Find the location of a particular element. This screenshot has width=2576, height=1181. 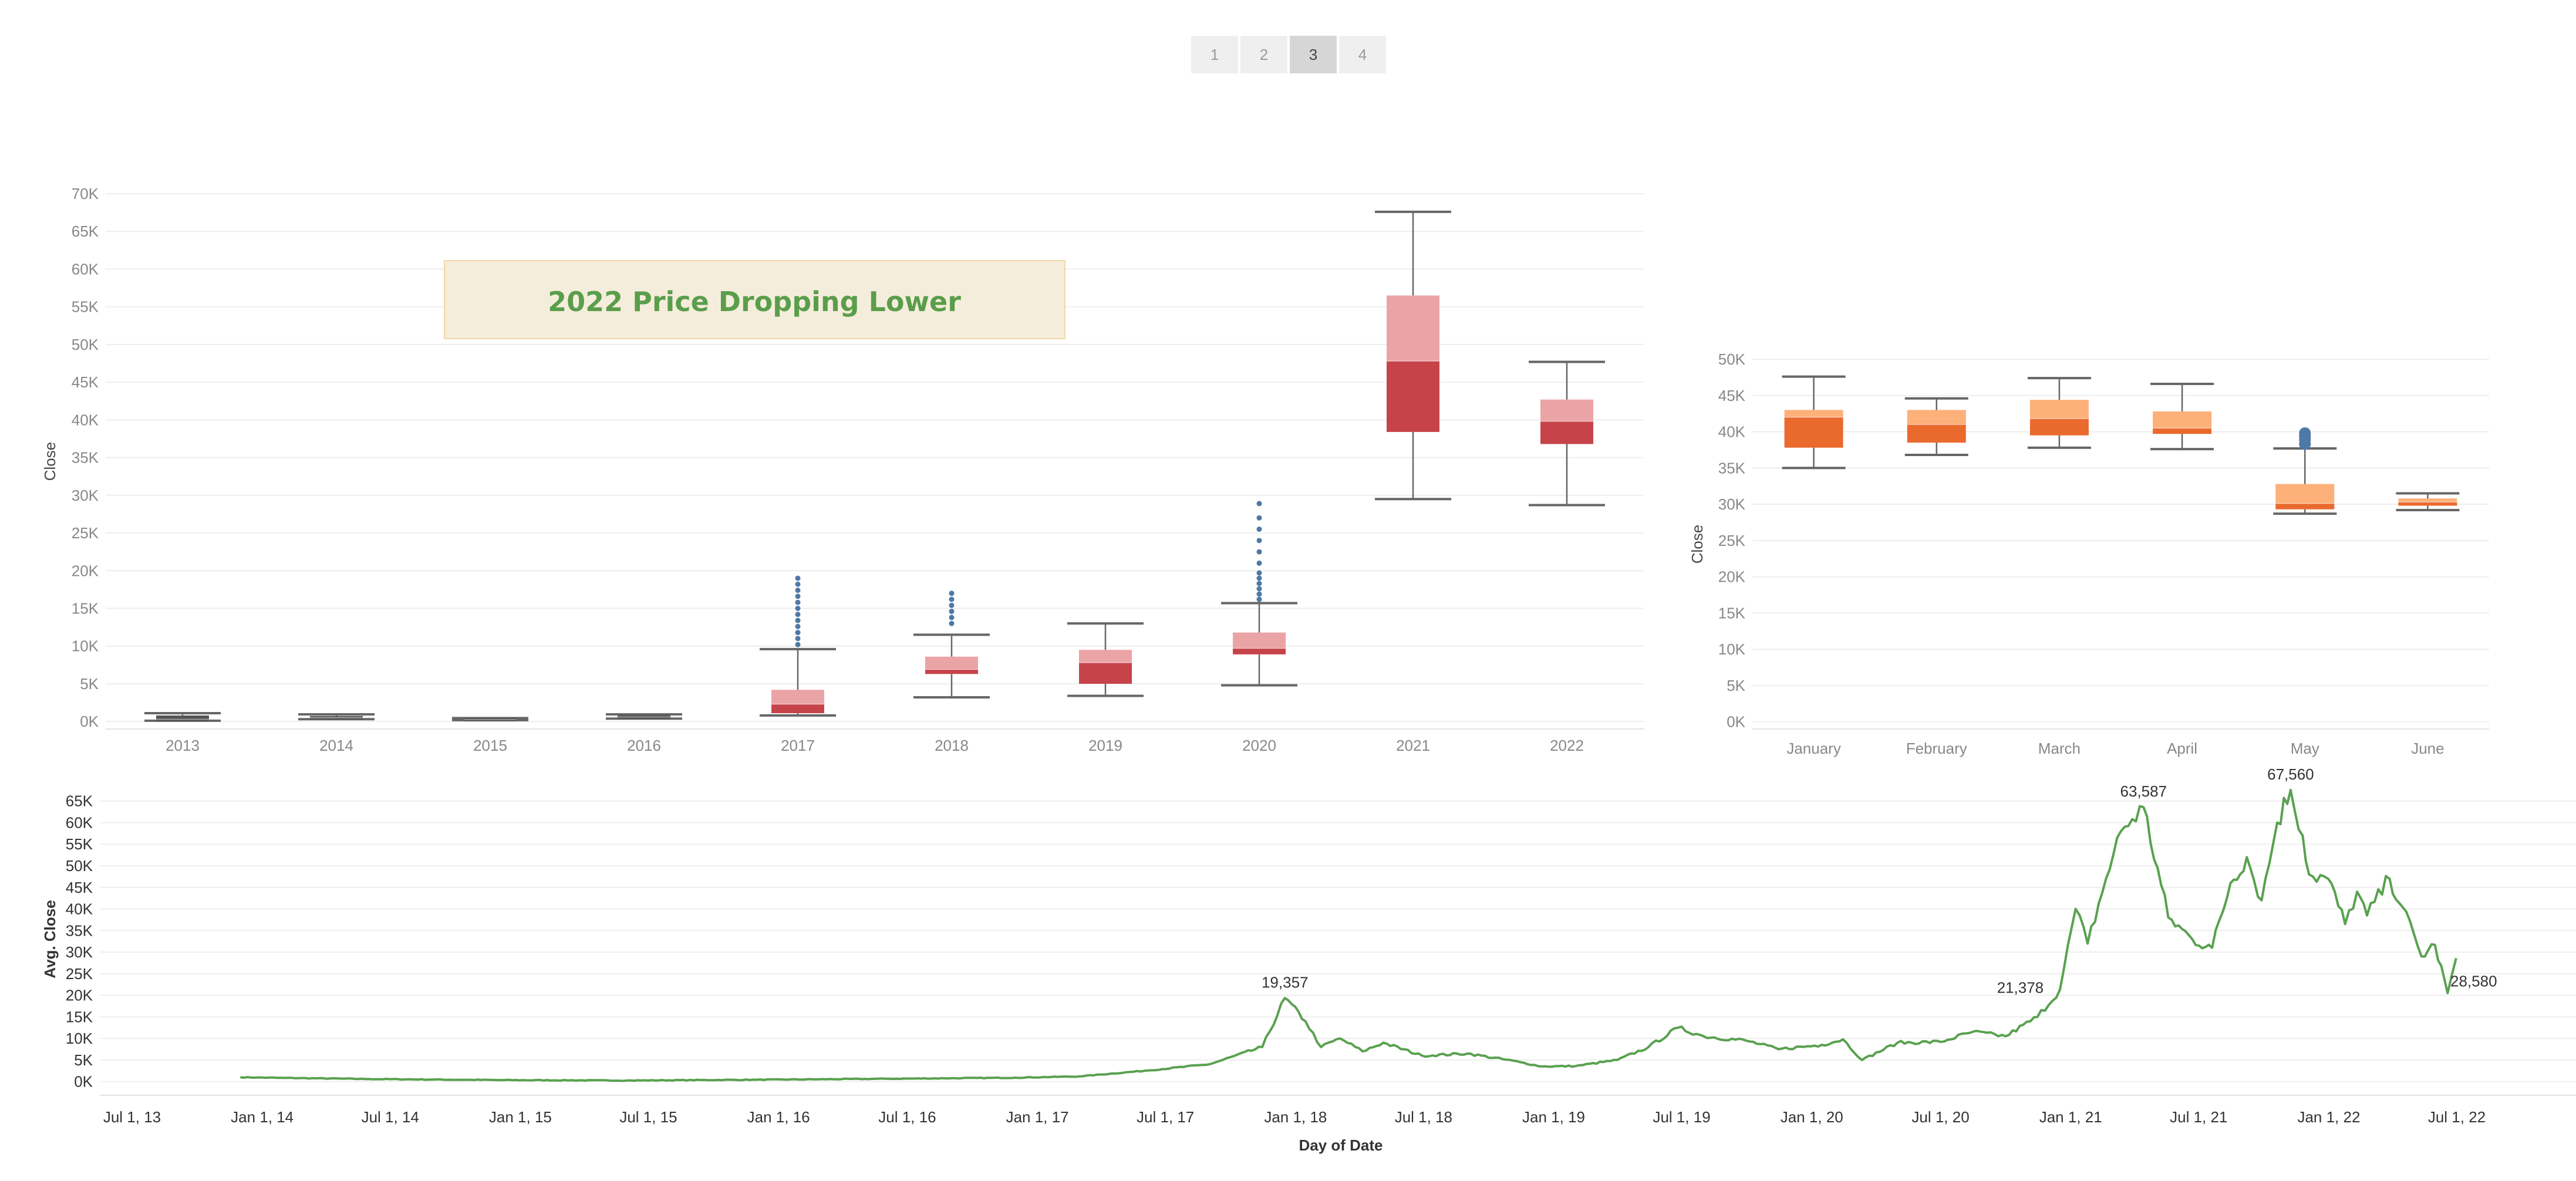

x-tick-label: Jul 1, 13 is located at coordinates (132, 1117).